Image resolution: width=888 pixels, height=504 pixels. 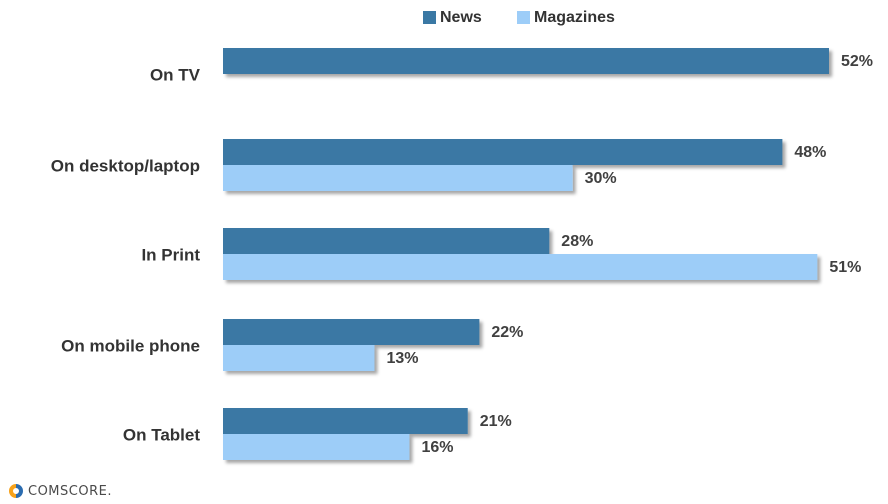 I want to click on legend: News Magazines, so click(x=519, y=17).